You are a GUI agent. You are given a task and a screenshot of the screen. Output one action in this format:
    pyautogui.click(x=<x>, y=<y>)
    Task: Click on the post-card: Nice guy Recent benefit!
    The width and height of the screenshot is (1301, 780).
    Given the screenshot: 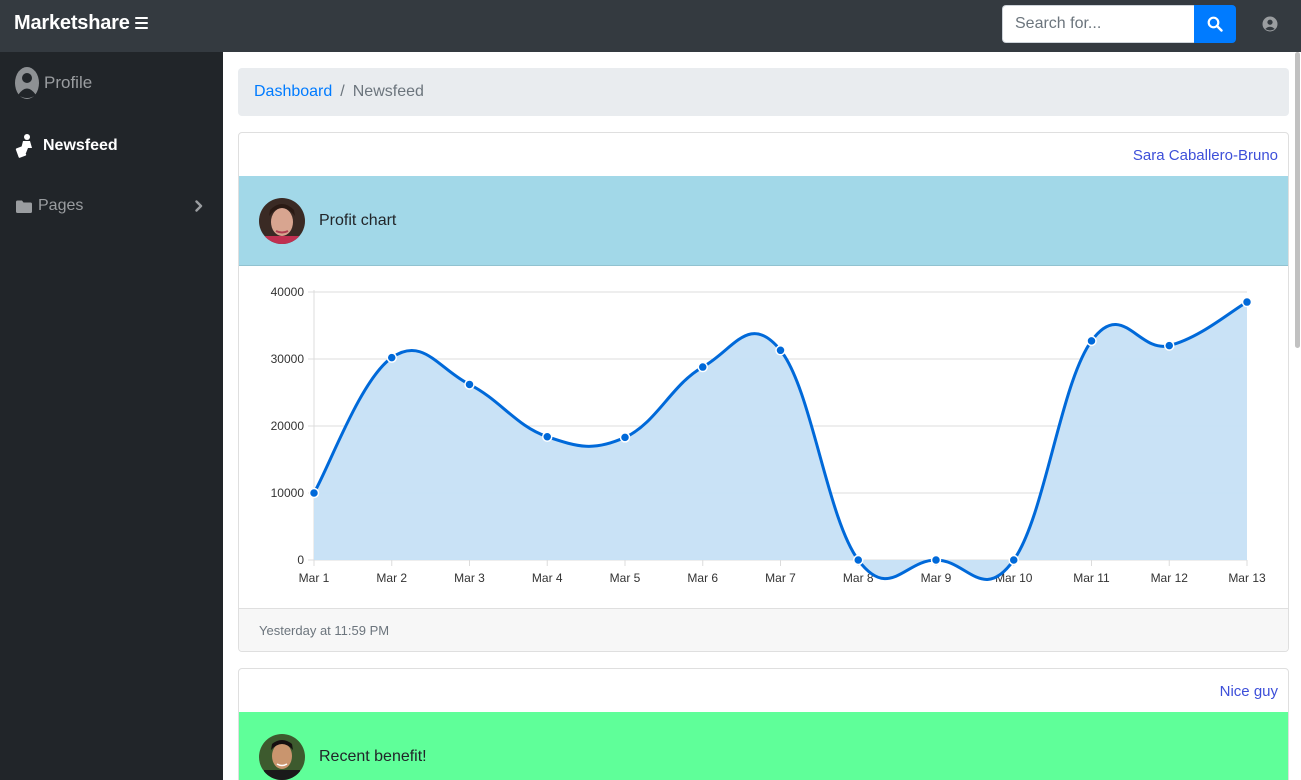 What is the action you would take?
    pyautogui.click(x=763, y=724)
    